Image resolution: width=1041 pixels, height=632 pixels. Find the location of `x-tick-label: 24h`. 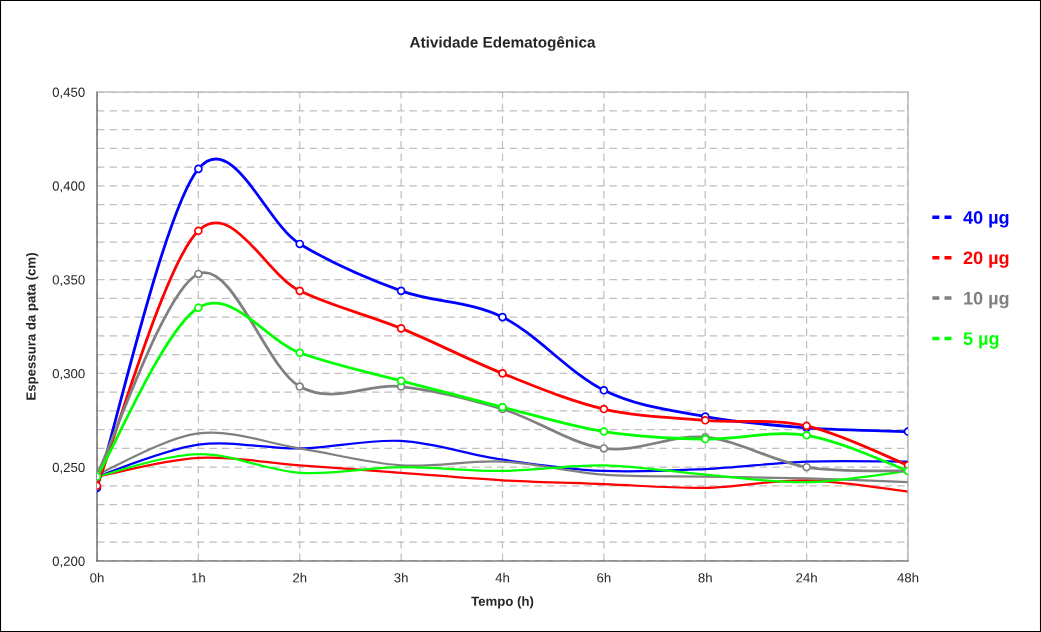

x-tick-label: 24h is located at coordinates (806, 577).